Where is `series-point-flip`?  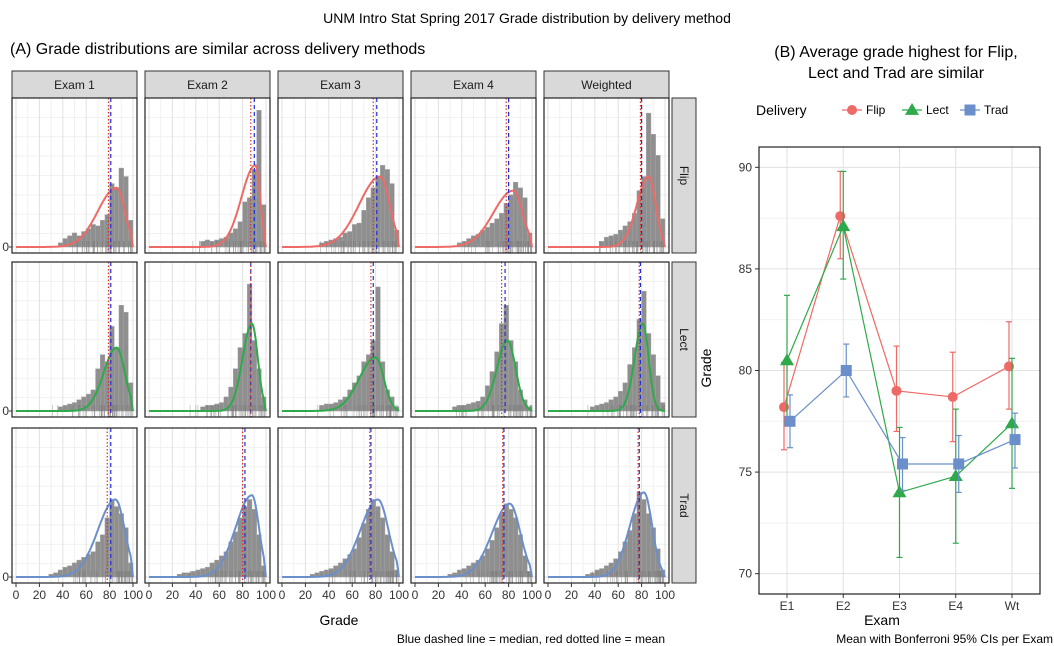 series-point-flip is located at coordinates (896, 390).